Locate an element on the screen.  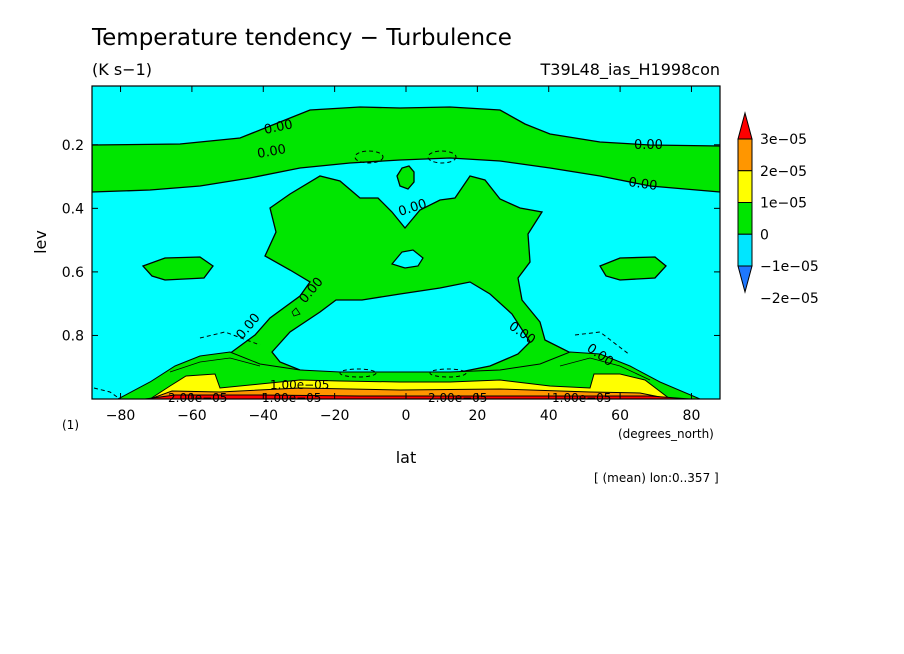
y-tick-label: 0.8 is located at coordinates (73, 336).